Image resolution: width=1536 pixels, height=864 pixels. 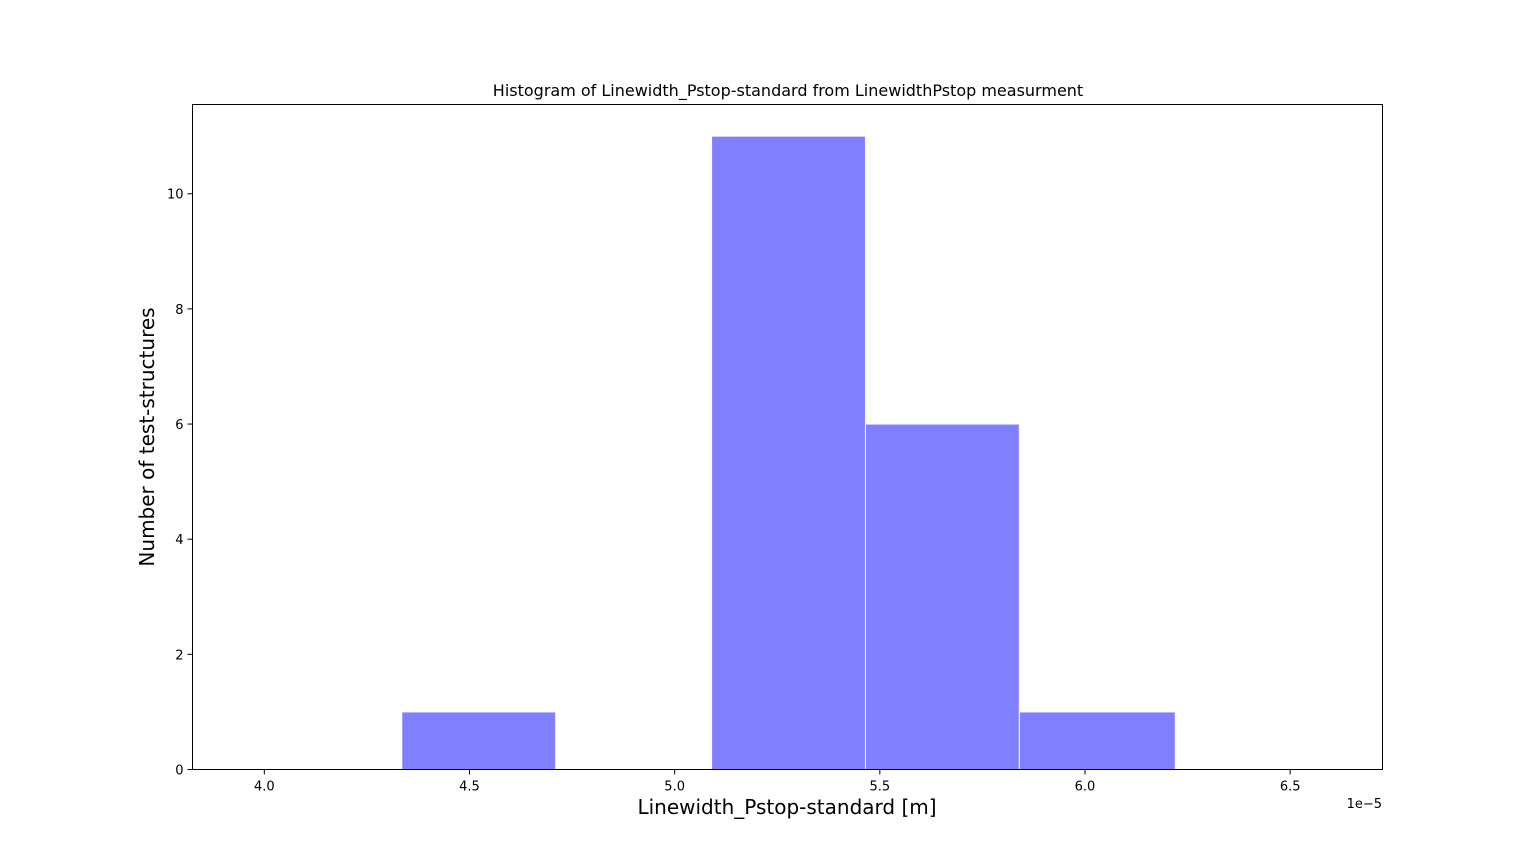 I want to click on y-tick-label: 0, so click(x=179, y=771).